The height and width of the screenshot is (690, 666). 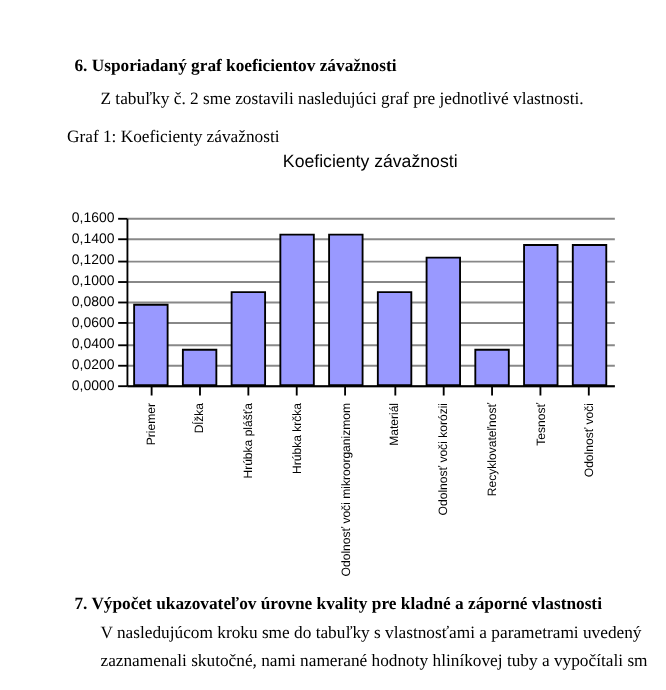 I want to click on text: 6. Usporiadaný graf koeficientov závažnosti, so click(x=236, y=64).